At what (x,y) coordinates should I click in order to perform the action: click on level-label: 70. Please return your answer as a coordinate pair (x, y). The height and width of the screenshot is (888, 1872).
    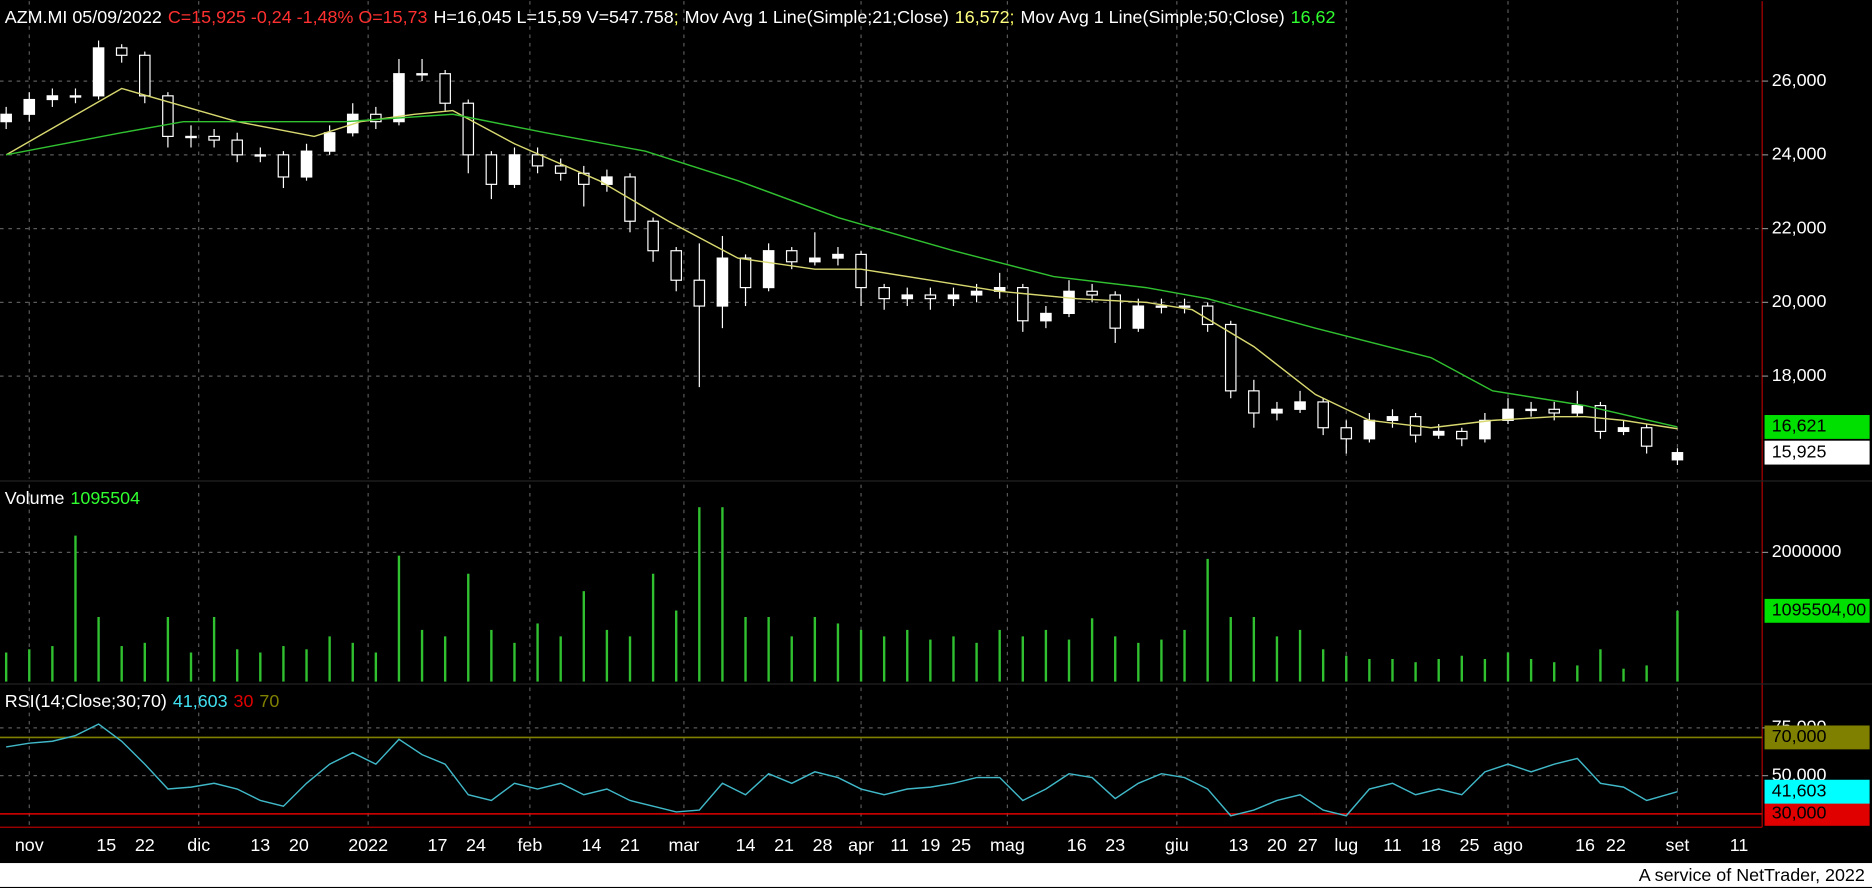
    Looking at the image, I should click on (269, 701).